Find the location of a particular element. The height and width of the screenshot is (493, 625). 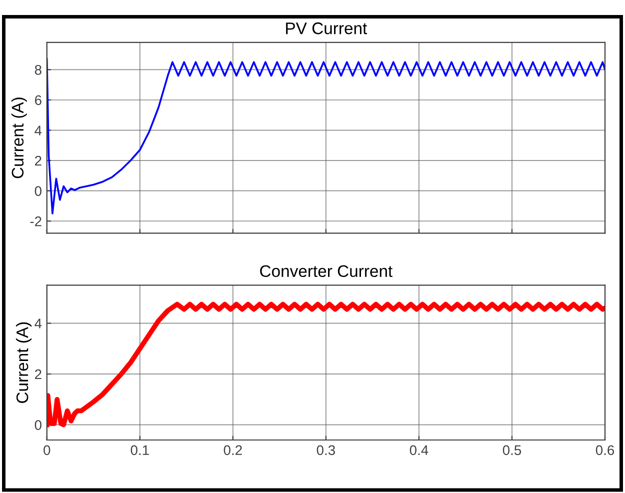

chart-title: Converter Current is located at coordinates (326, 271).